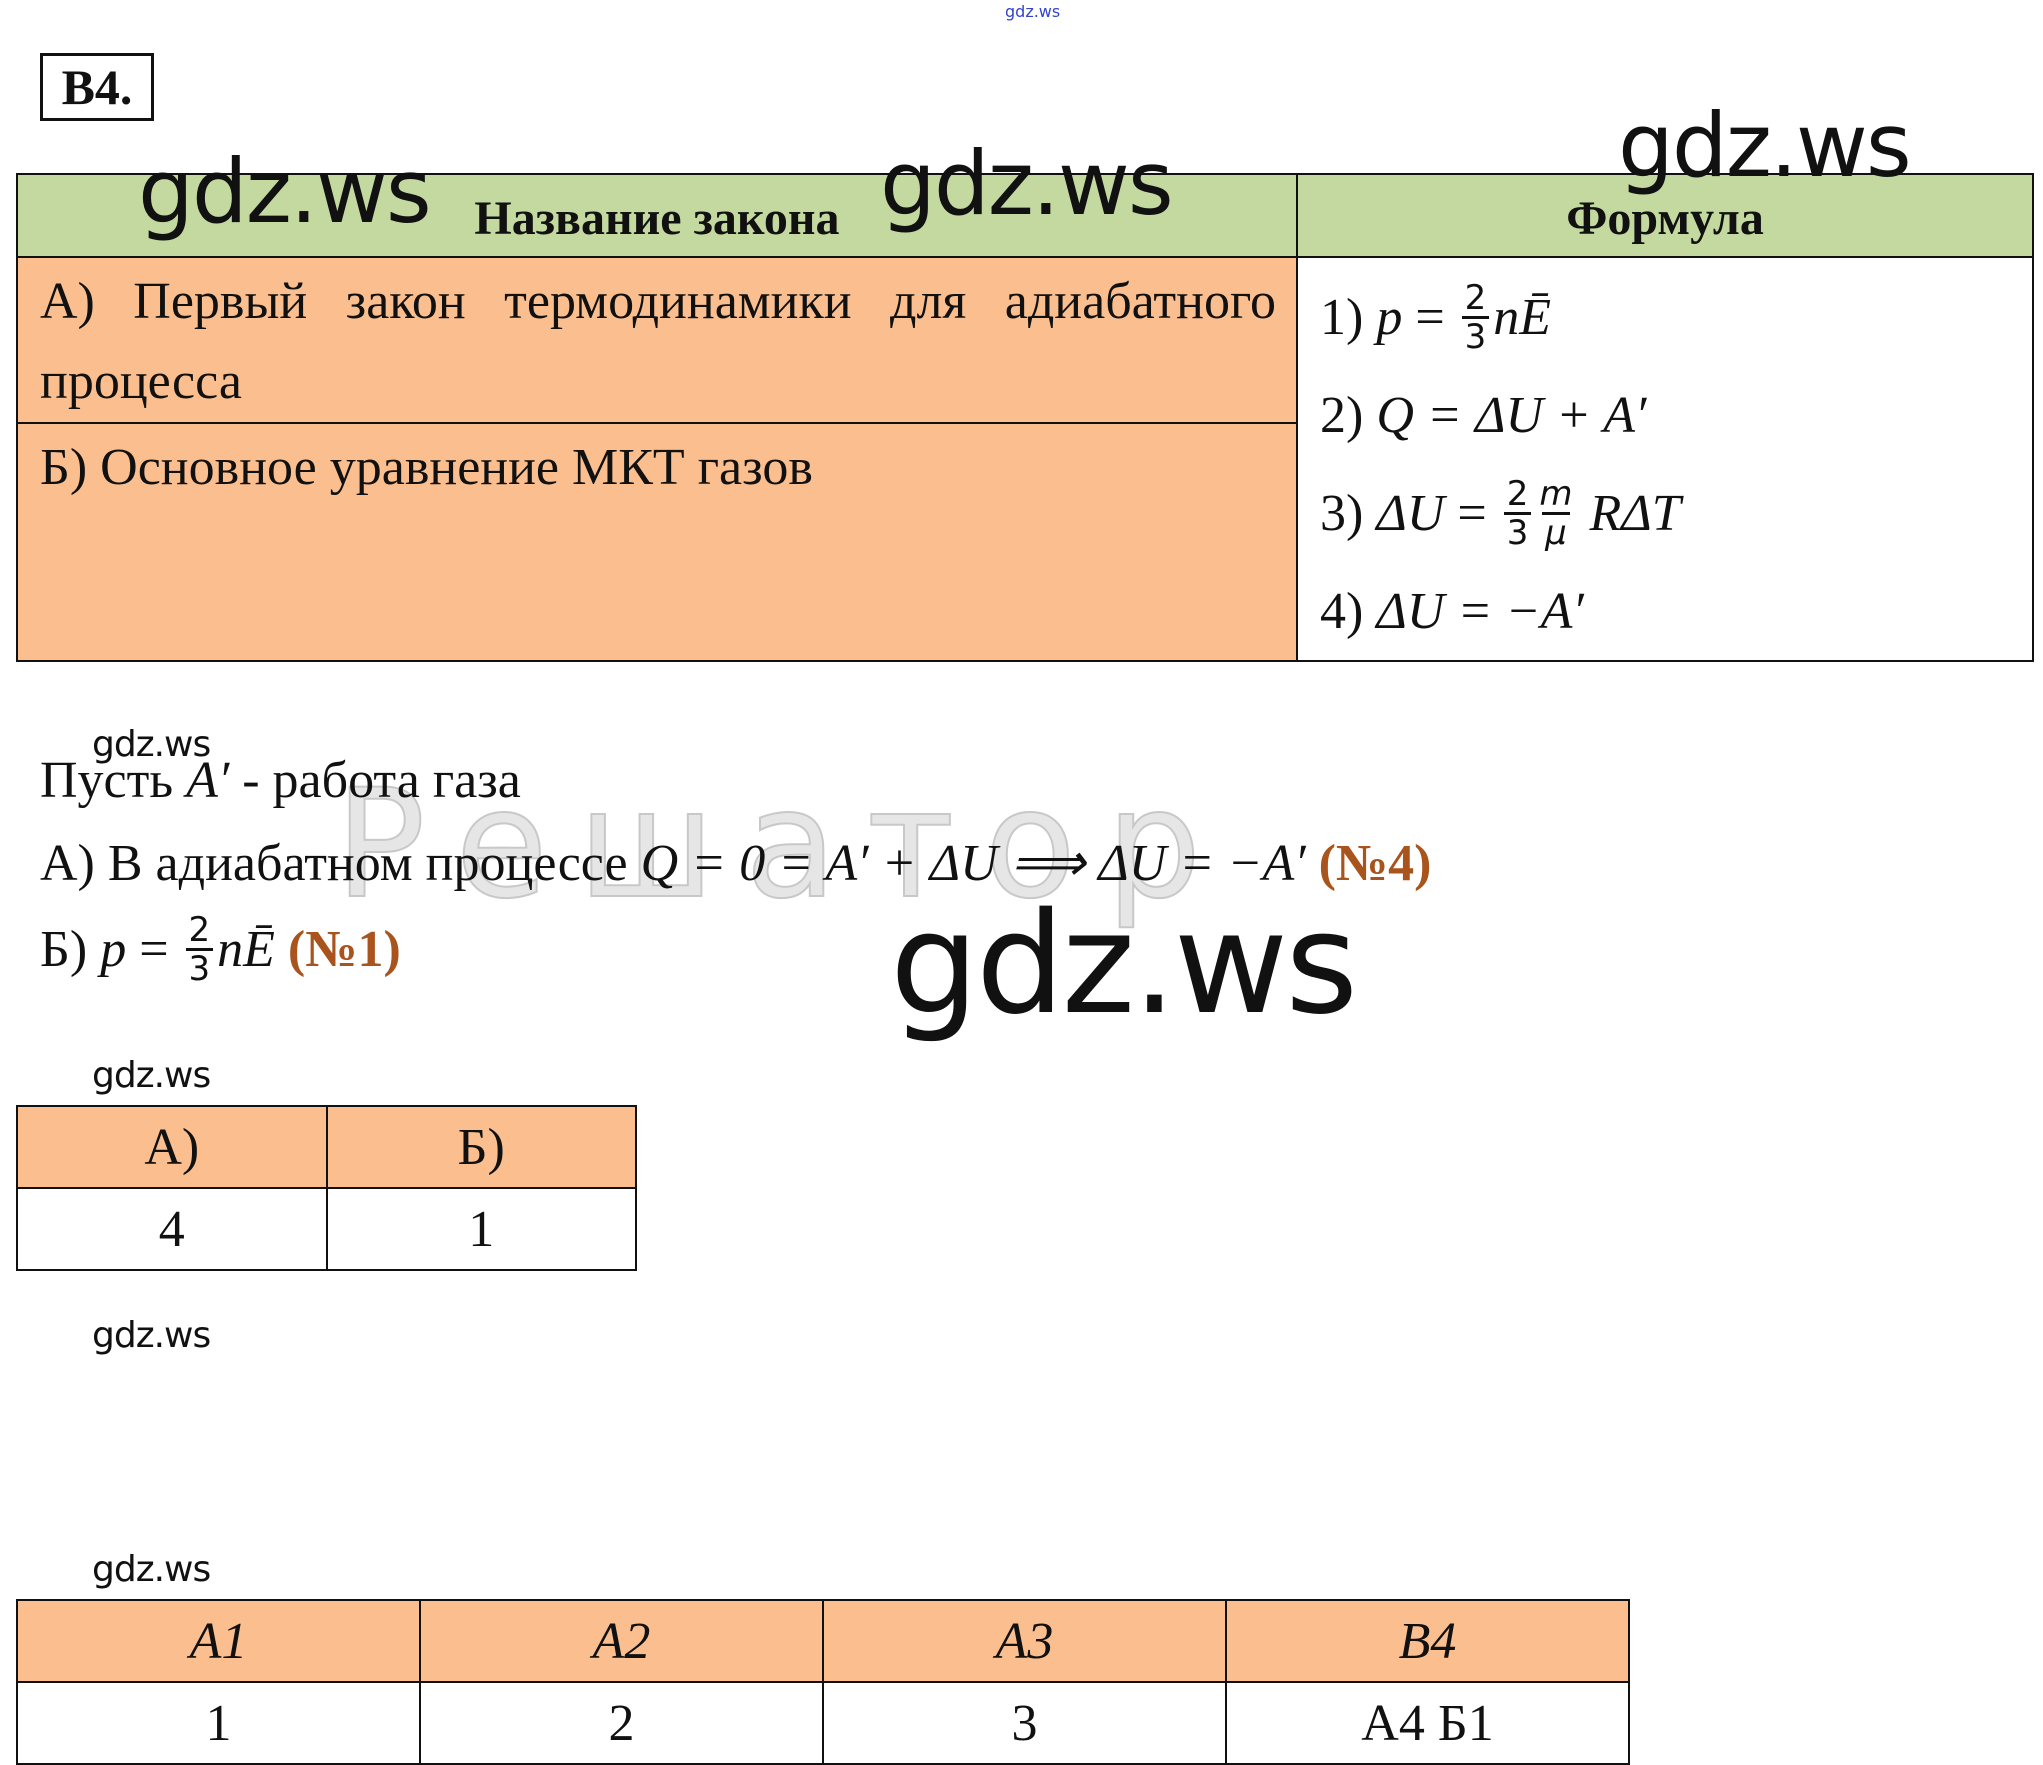 The height and width of the screenshot is (1765, 2043). Describe the element at coordinates (1348, 317) in the screenshot. I see `formula-number: 1)` at that location.